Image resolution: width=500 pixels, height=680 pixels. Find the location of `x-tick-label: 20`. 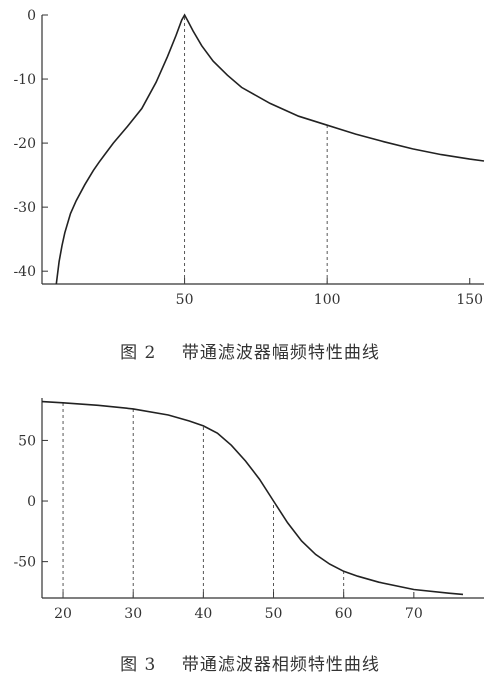

x-tick-label: 20 is located at coordinates (63, 614).